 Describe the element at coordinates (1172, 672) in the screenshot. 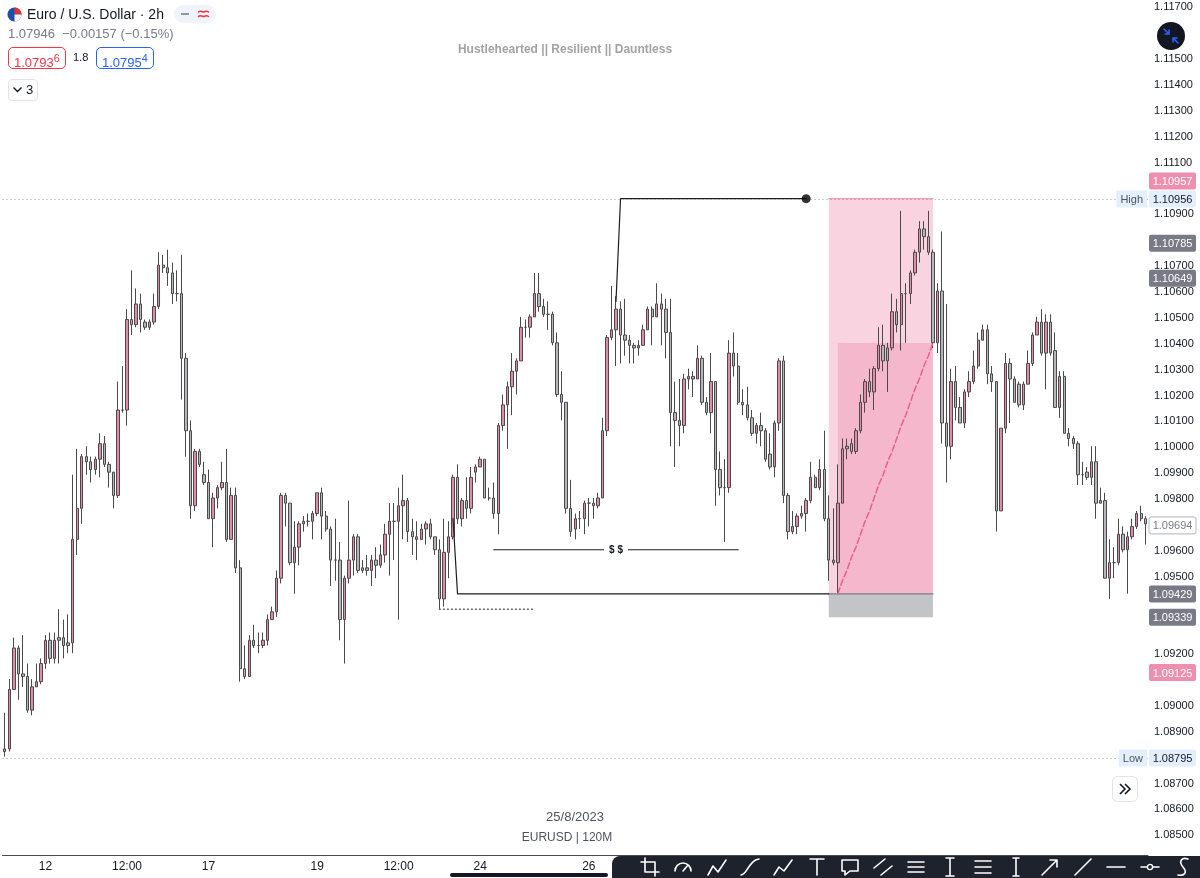

I see `text: 1.09125` at that location.